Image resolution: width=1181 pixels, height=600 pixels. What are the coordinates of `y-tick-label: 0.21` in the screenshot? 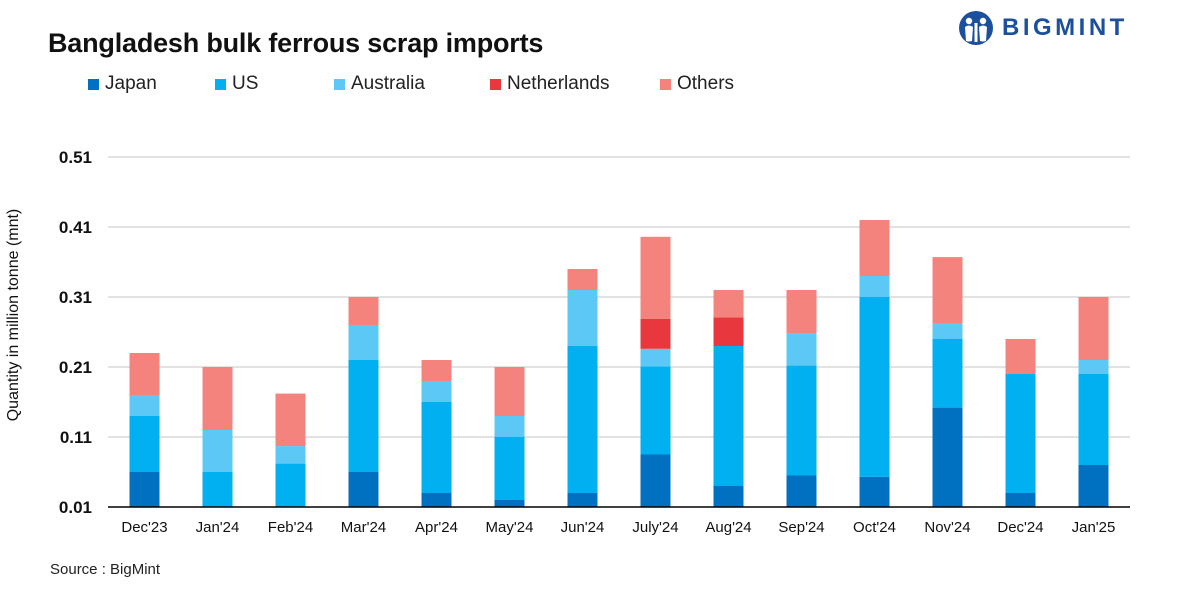 It's located at (75, 367).